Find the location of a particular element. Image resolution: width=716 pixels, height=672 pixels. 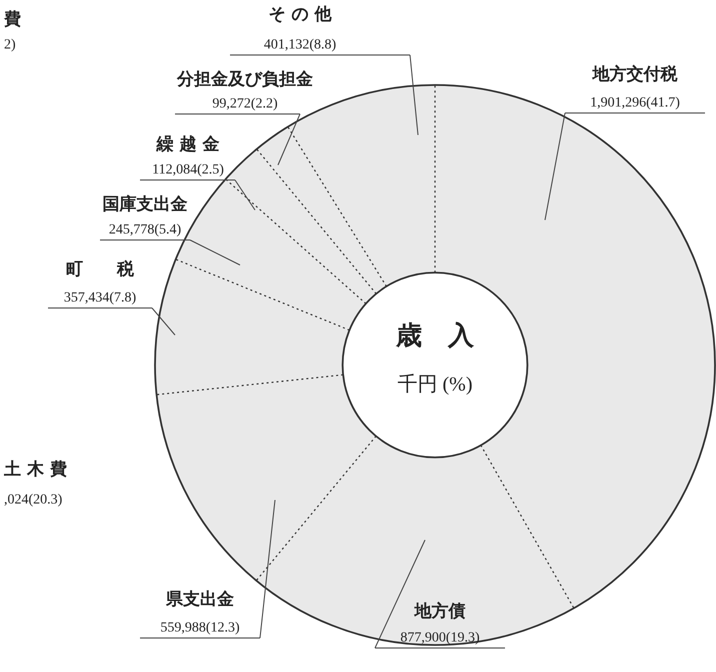

data-label: 99,272(2.2) is located at coordinates (245, 104).